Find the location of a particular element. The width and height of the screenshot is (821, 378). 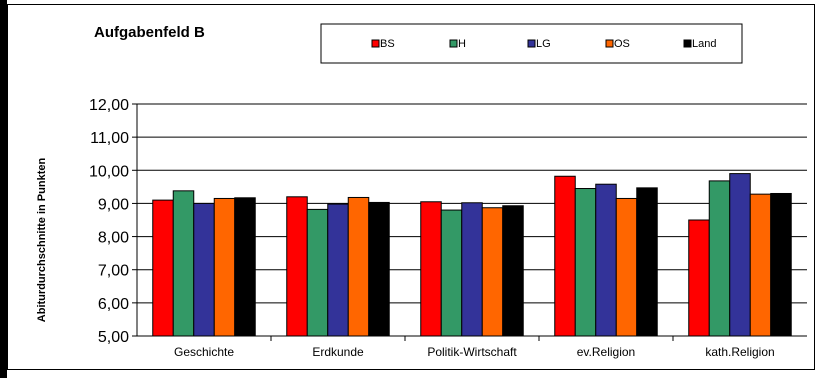

y-axis-label: Abiturdurchschnitte in Punkten is located at coordinates (42, 240).